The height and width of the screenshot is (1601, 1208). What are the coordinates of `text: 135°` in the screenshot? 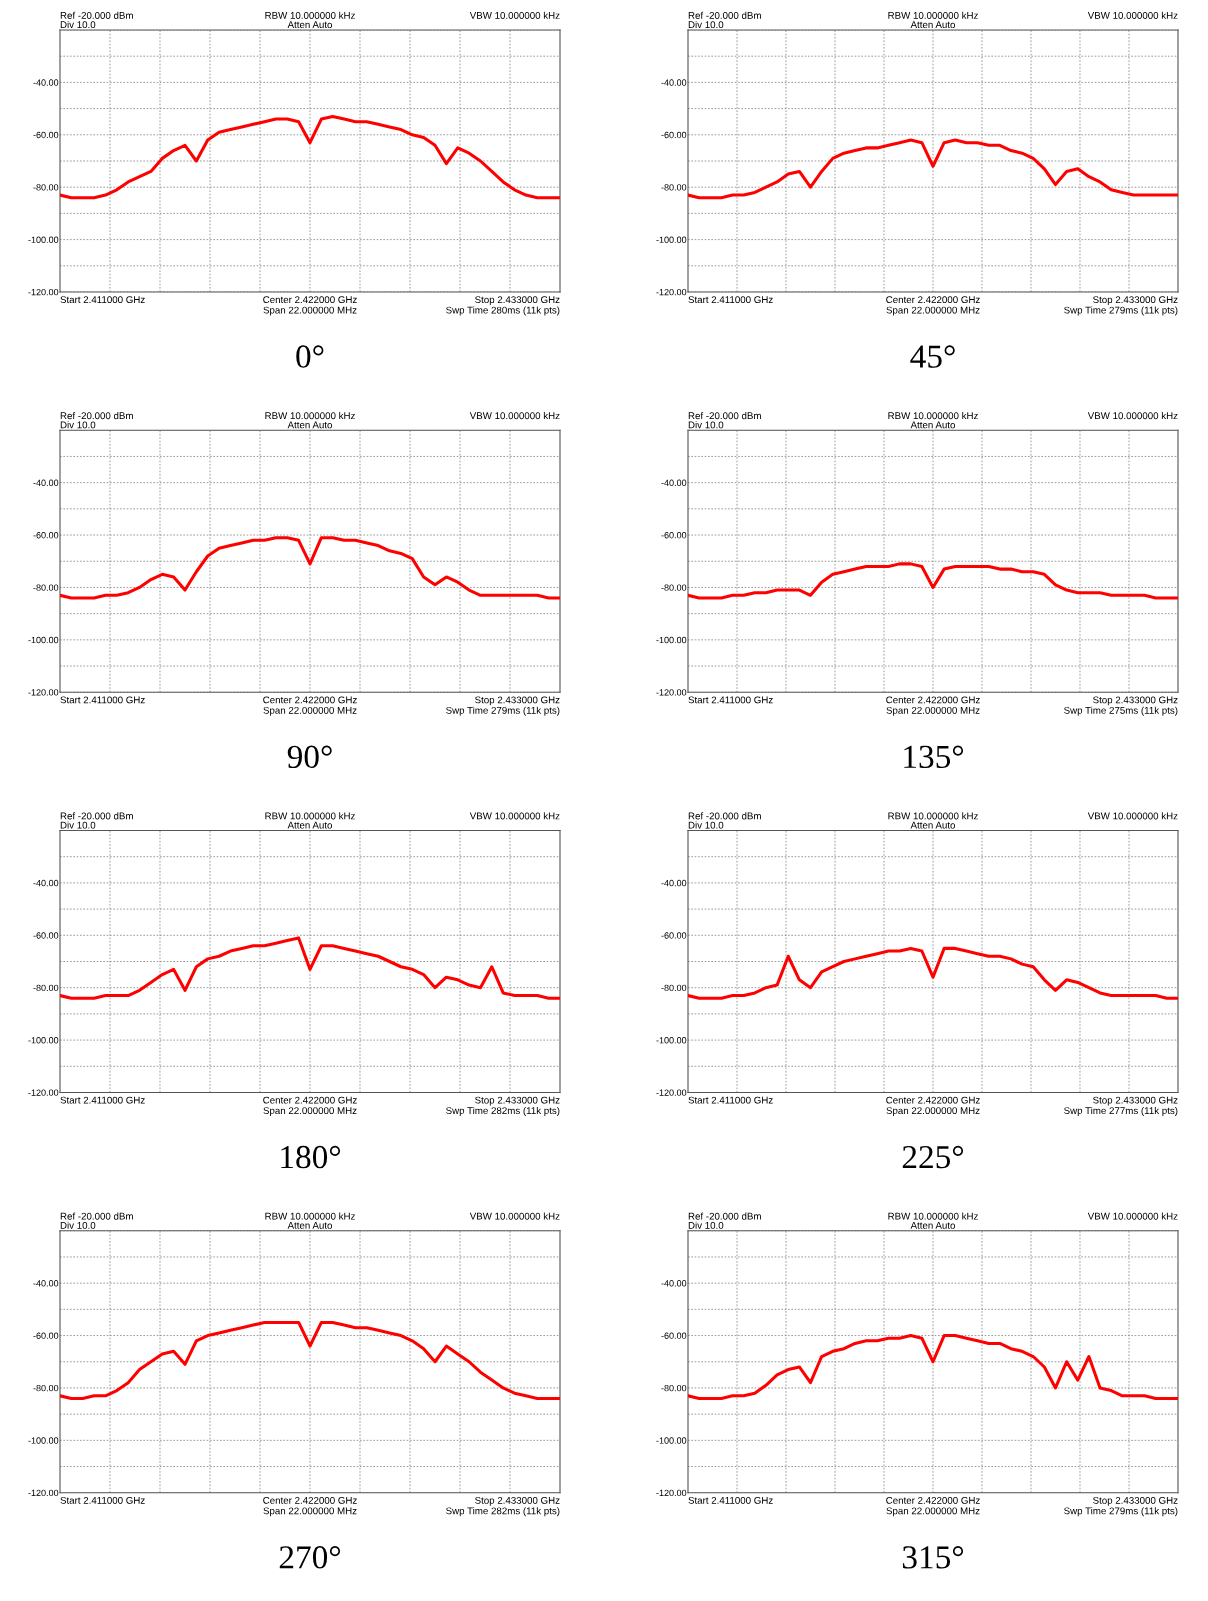 It's located at (934, 757).